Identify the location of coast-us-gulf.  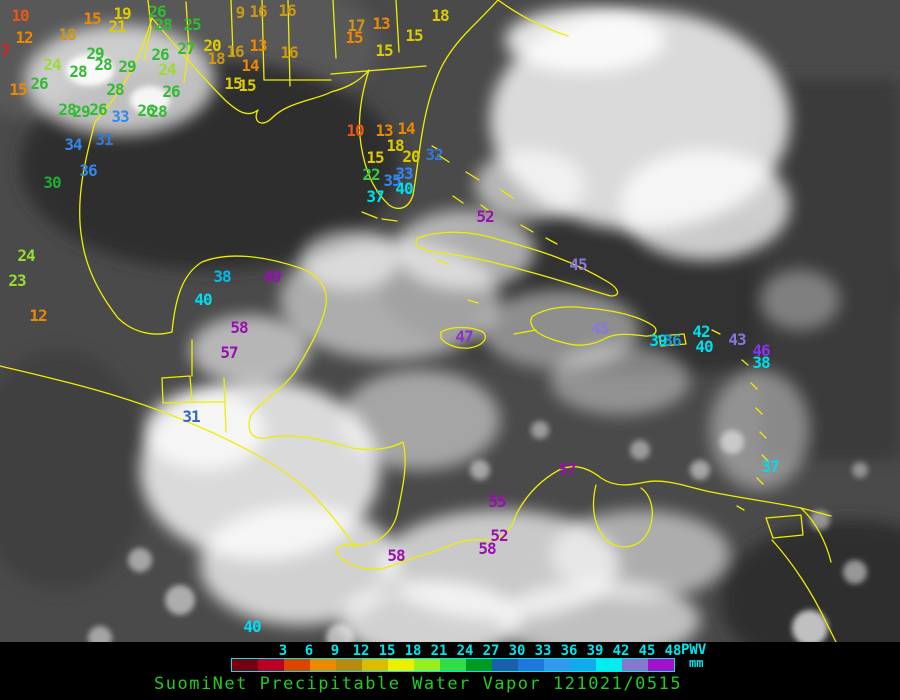
(241, 70).